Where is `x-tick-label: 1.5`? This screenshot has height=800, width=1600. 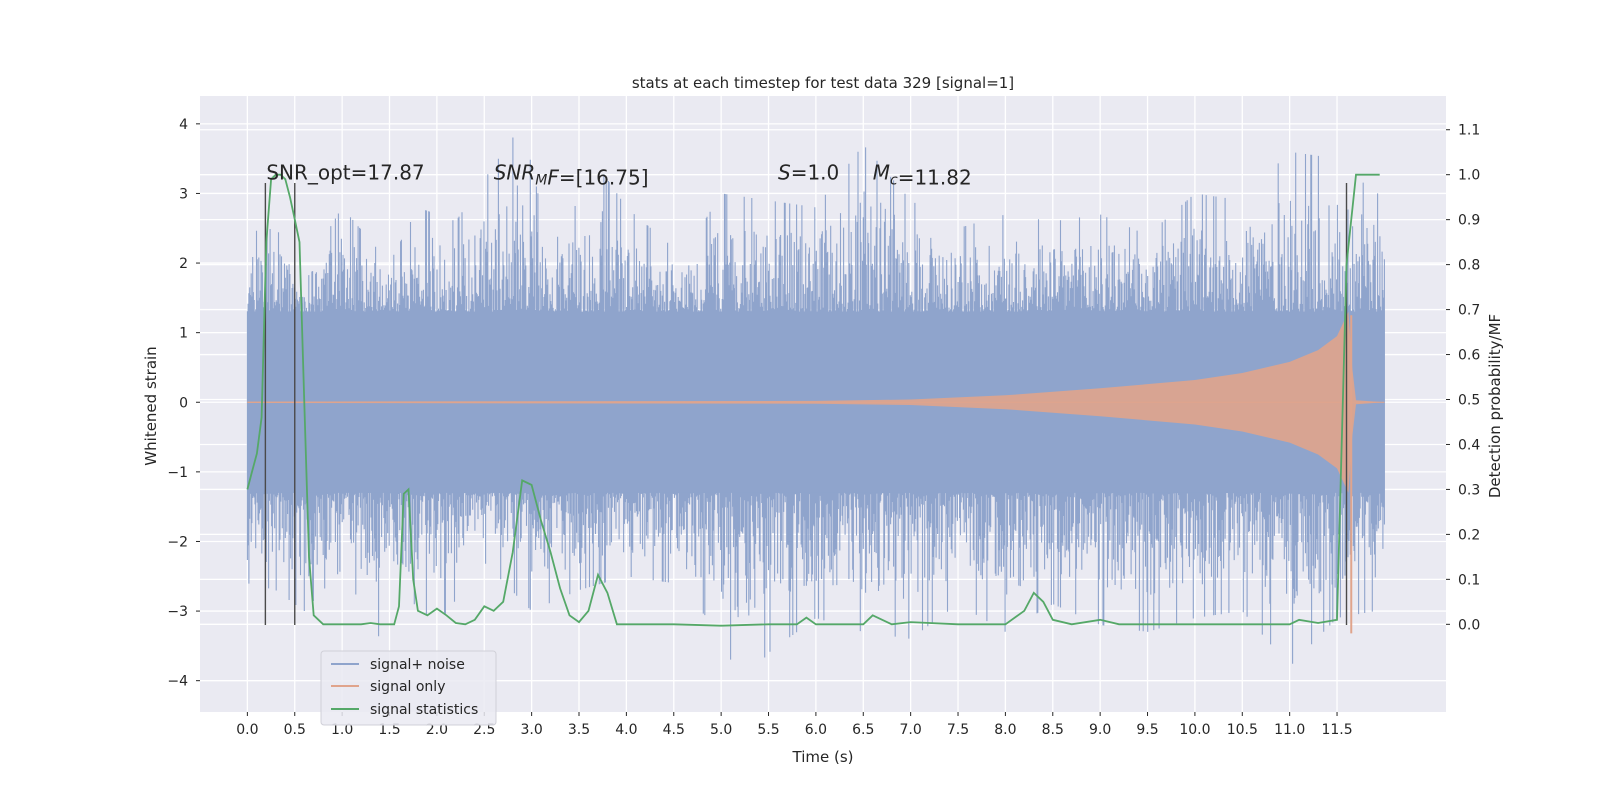 x-tick-label: 1.5 is located at coordinates (389, 730).